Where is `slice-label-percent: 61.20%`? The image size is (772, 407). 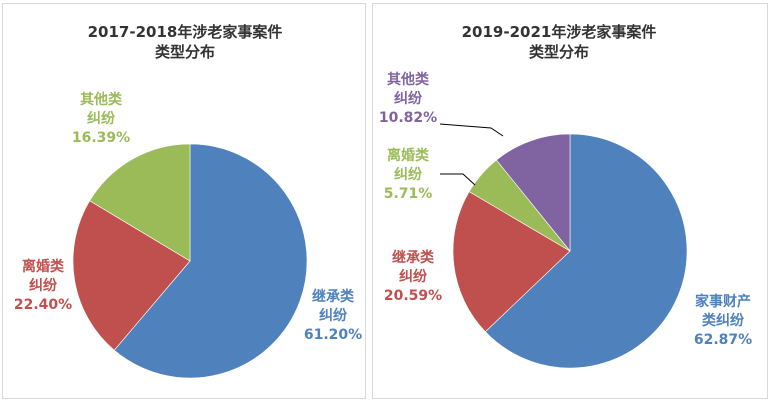
slice-label-percent: 61.20% is located at coordinates (333, 335).